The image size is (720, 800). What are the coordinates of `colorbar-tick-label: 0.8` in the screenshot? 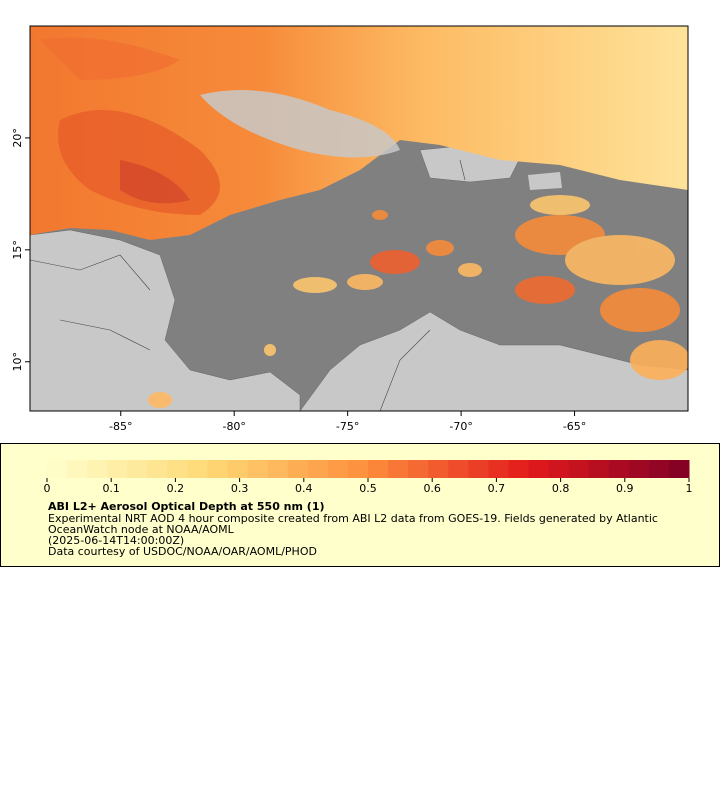 It's located at (561, 488).